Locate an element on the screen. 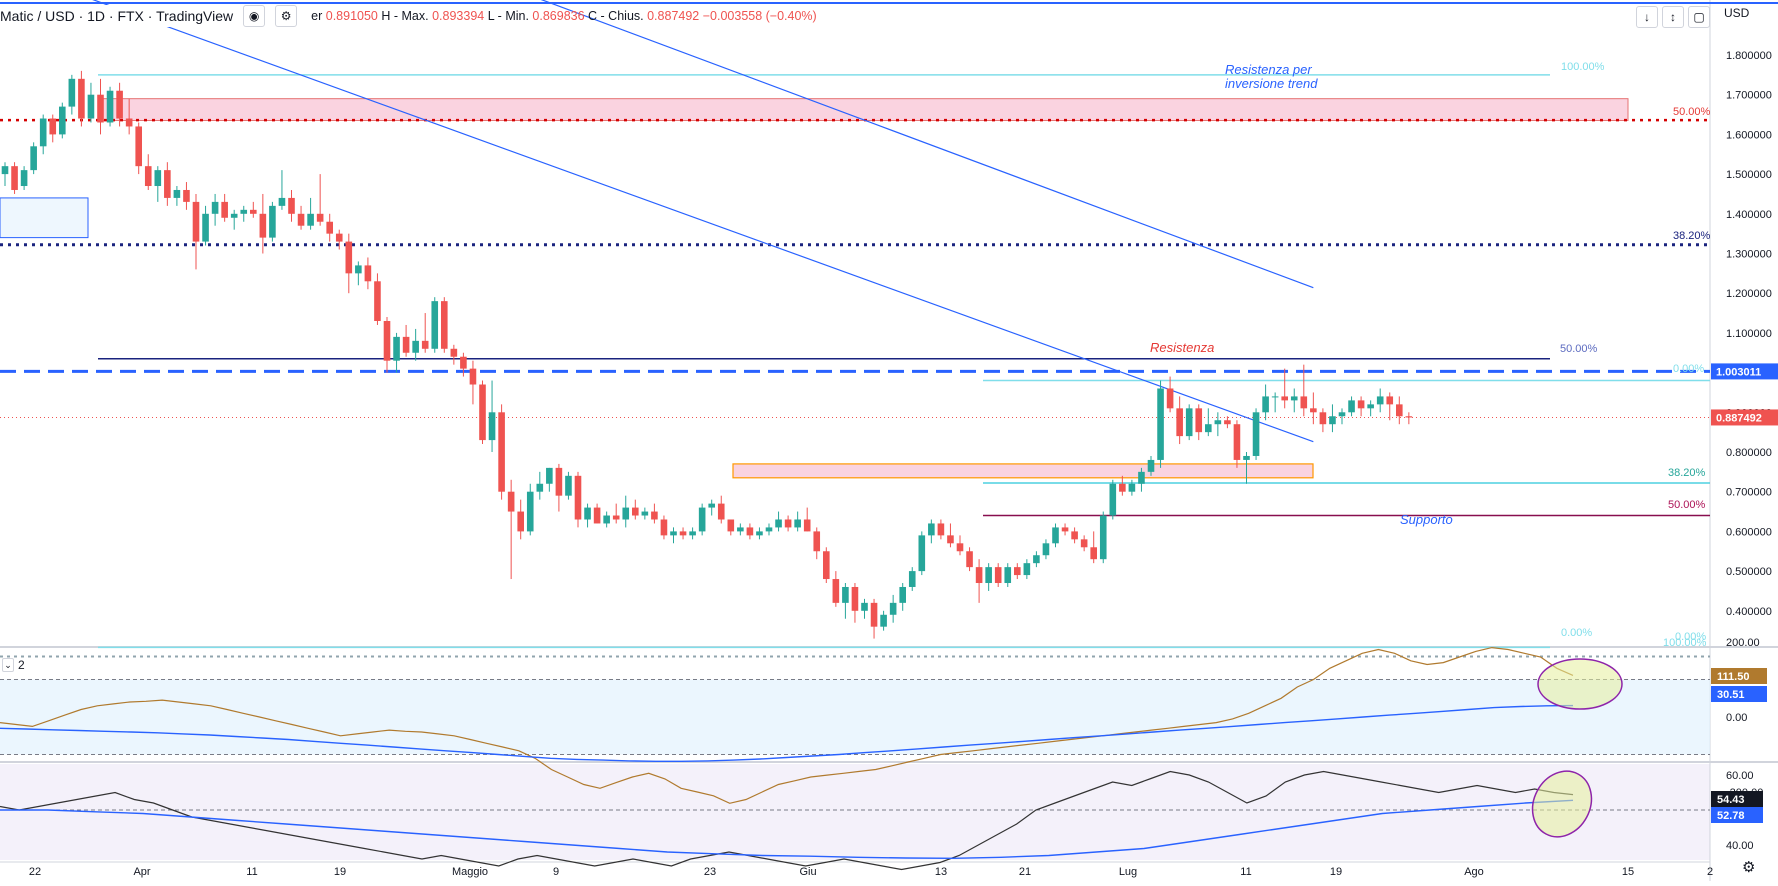 Image resolution: width=1778 pixels, height=886 pixels. trendline is located at coordinates (927, 144).